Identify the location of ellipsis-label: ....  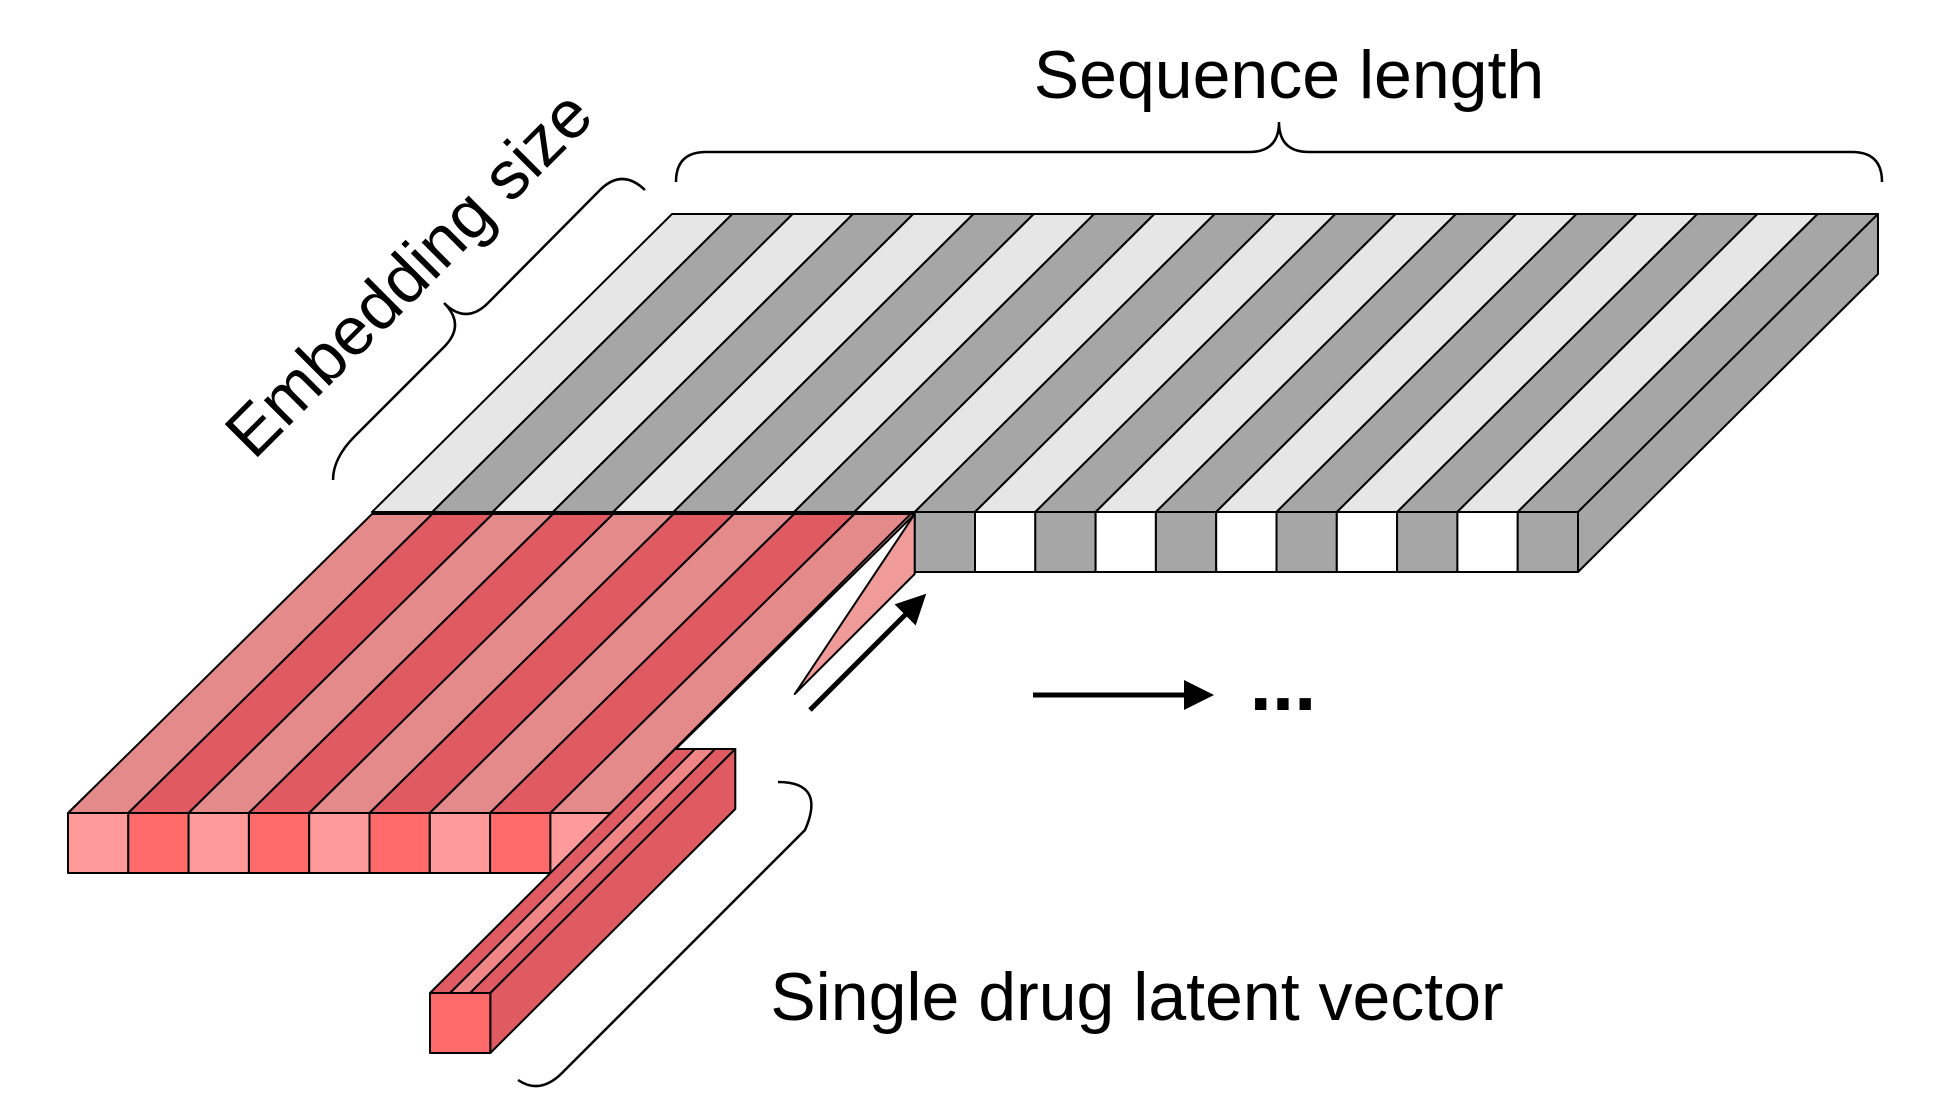
(1283, 682).